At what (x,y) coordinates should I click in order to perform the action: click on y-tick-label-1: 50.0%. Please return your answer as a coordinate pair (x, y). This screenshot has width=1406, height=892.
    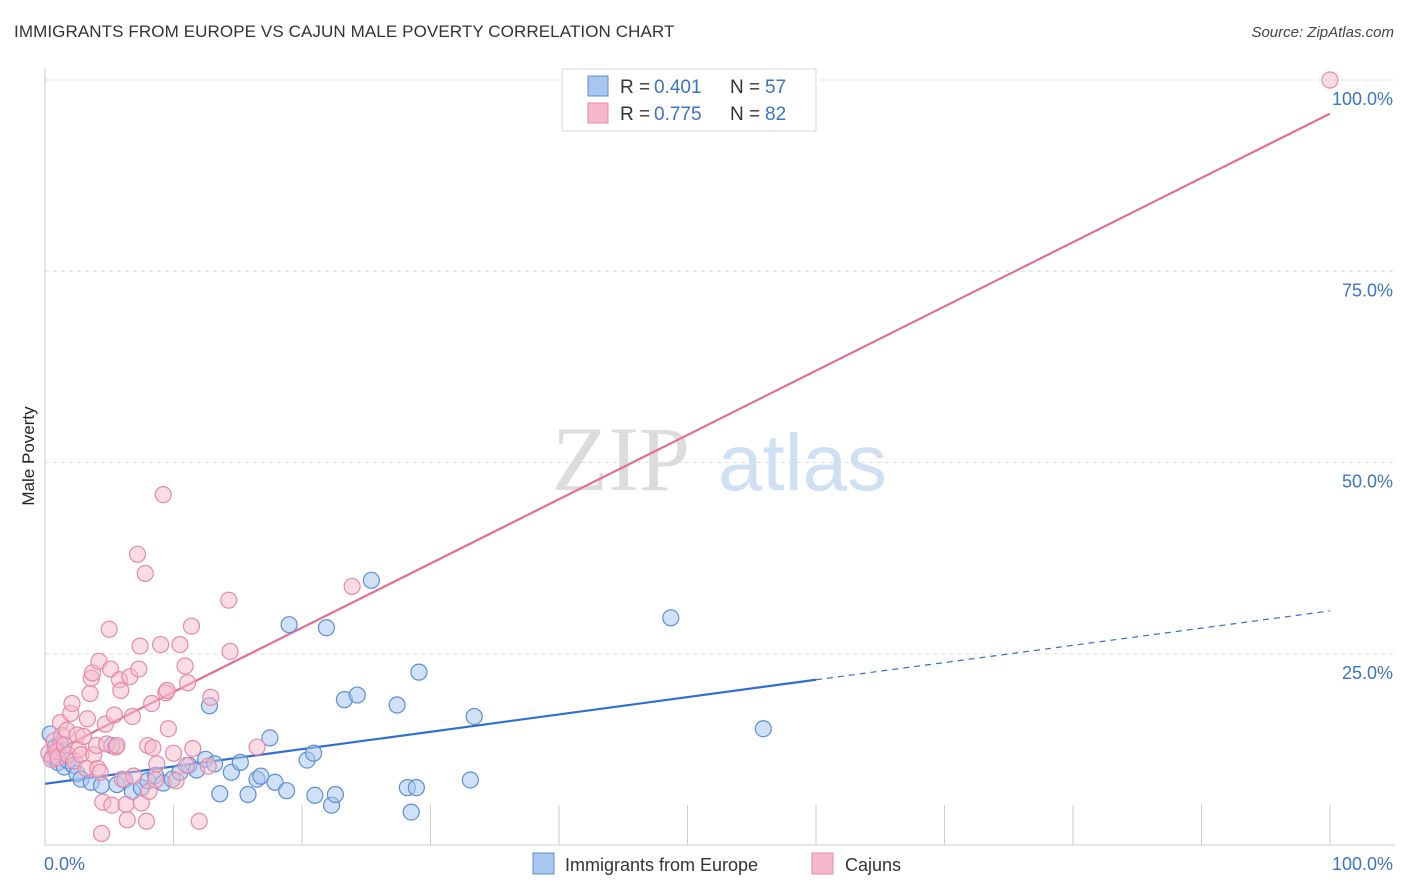
    Looking at the image, I should click on (1367, 482).